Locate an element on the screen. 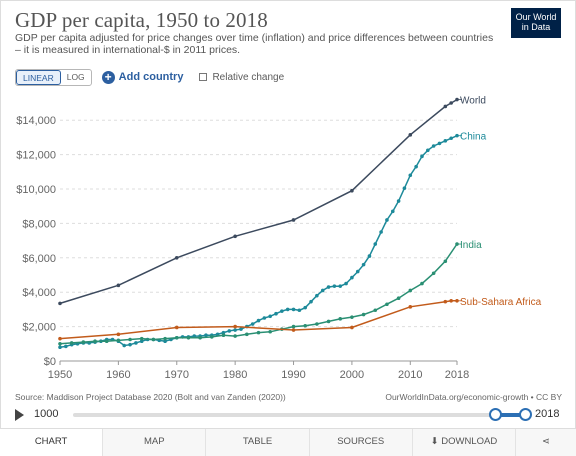 This screenshot has height=456, width=576. x-axis-ticks: 1950 1960 1970 1980 1990 2000 2010 2018 is located at coordinates (258, 371).